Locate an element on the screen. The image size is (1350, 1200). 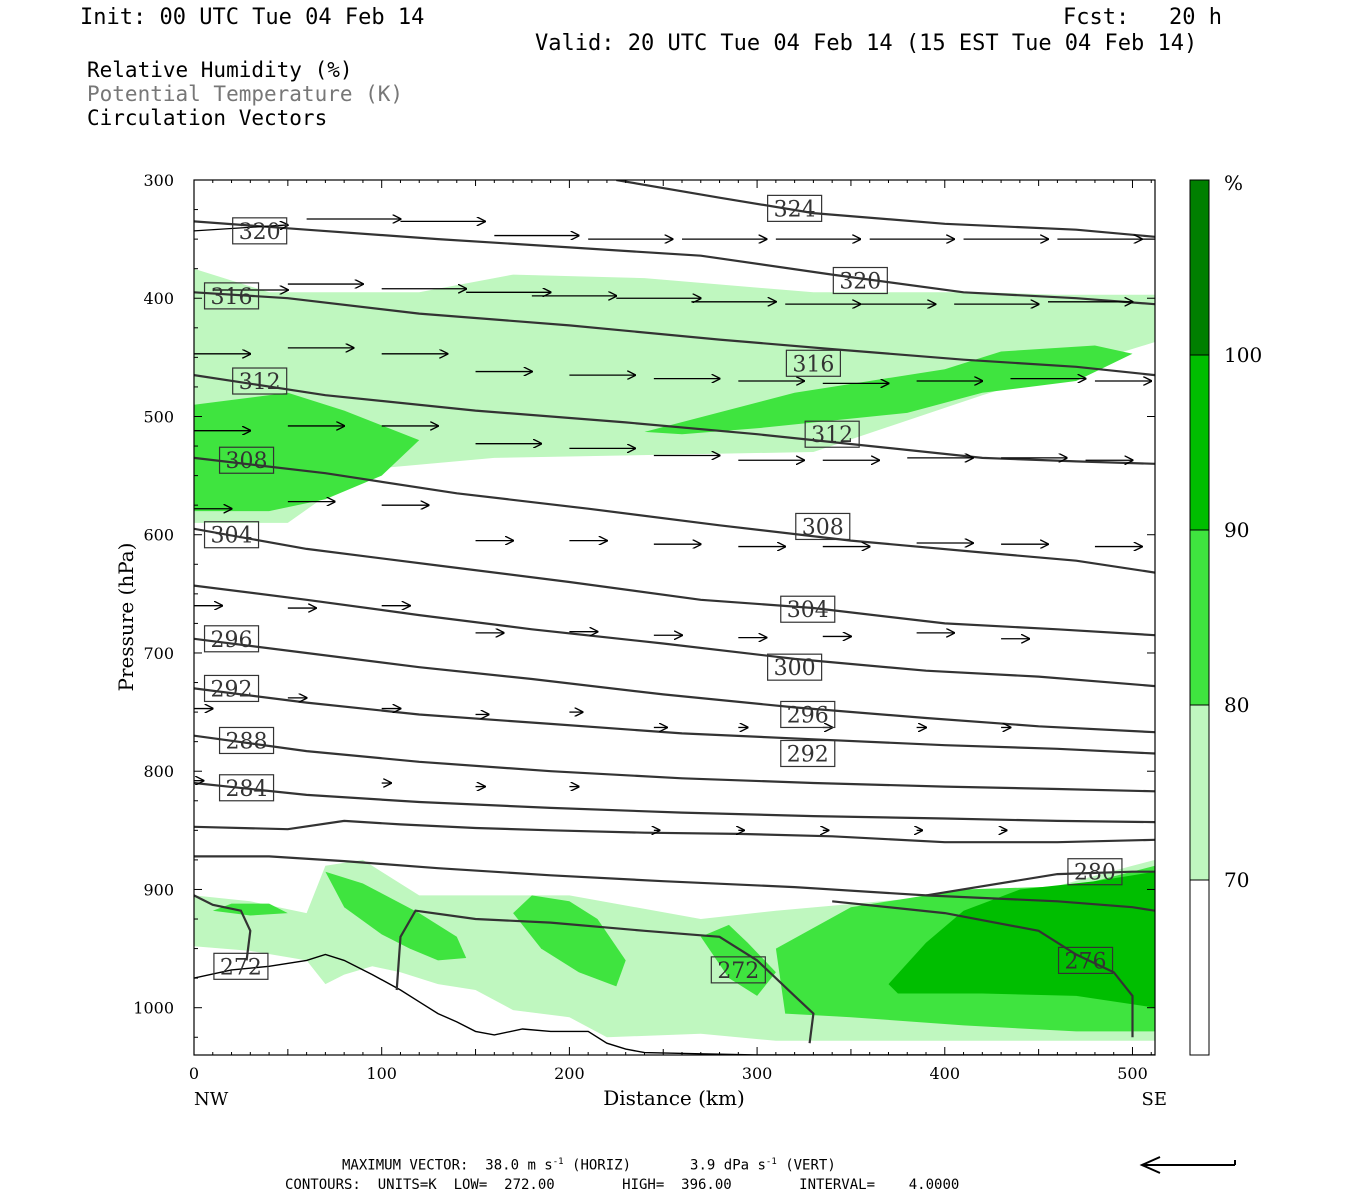
isentrope-label-text: 312 is located at coordinates (832, 435).